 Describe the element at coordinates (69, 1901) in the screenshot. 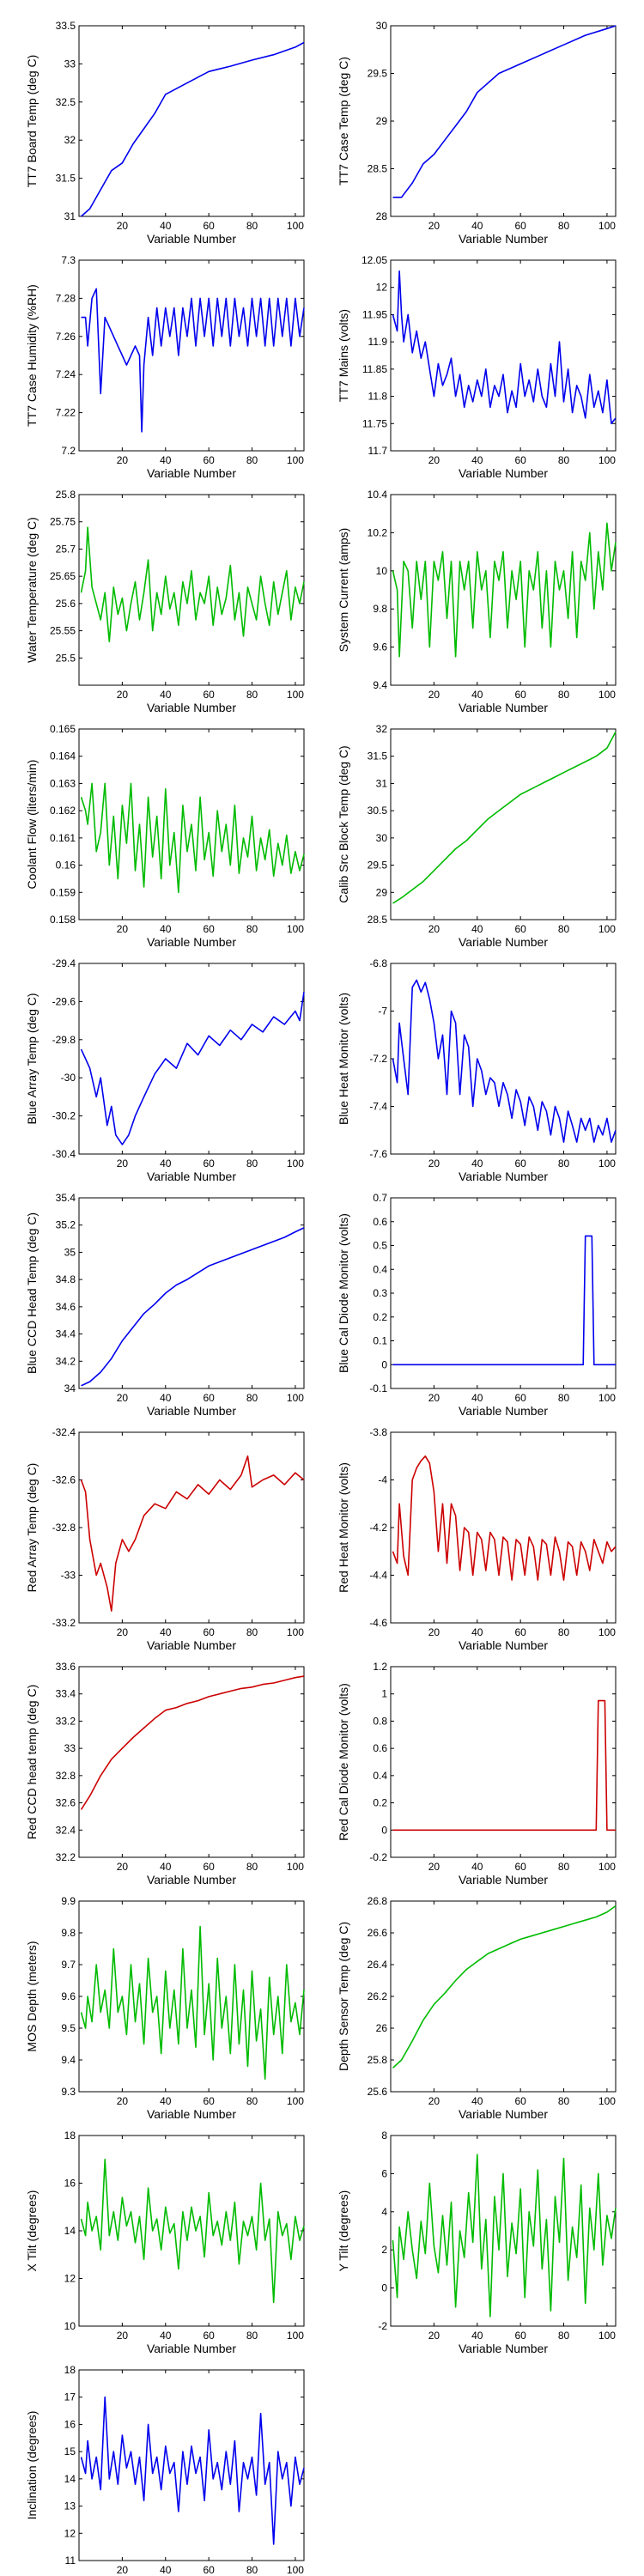

I see `y-tick-label: 9.9` at that location.